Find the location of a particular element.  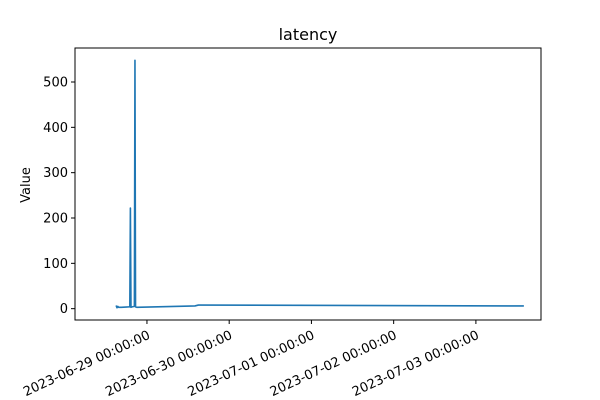

chart-title: latency is located at coordinates (308, 34).